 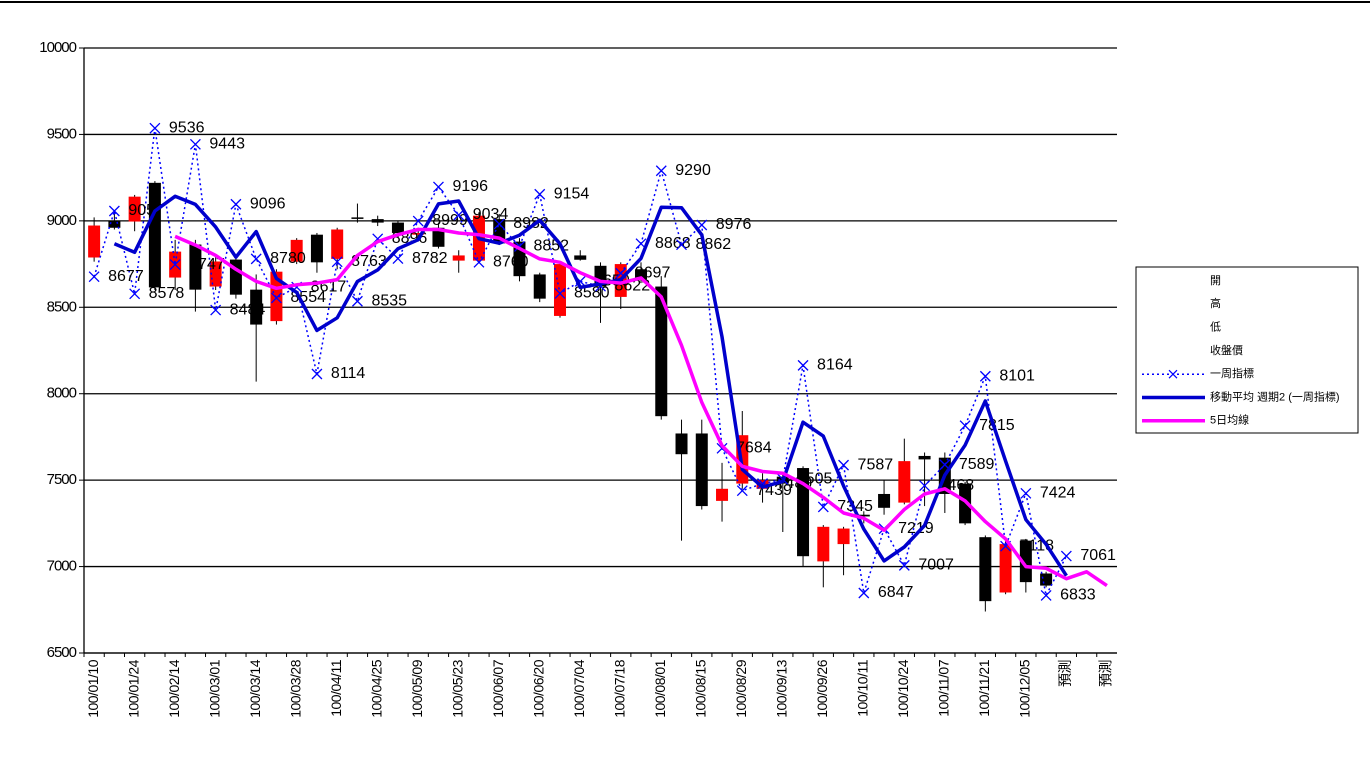 I want to click on data-label: 7589, so click(x=977, y=464).